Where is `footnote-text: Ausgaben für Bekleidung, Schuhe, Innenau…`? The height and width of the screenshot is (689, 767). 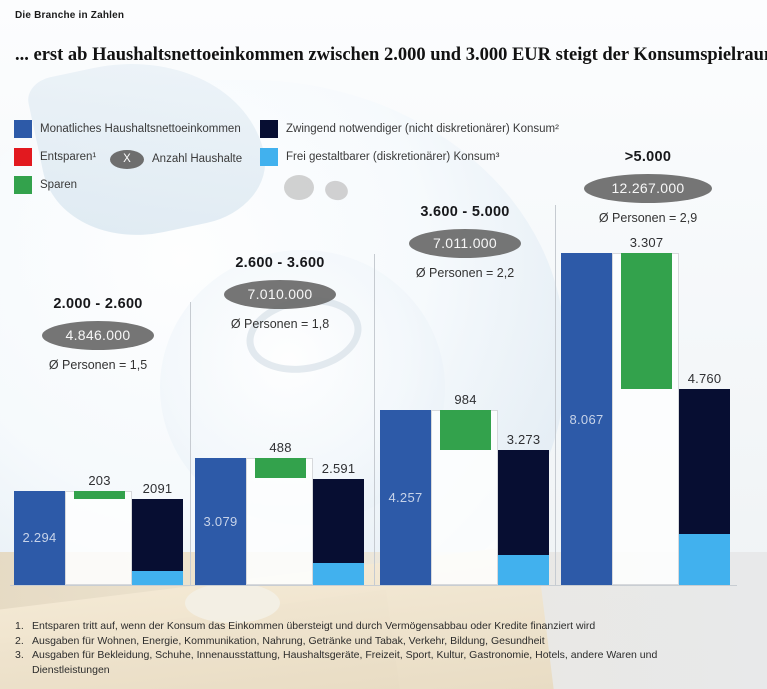 footnote-text: Ausgaben für Bekleidung, Schuhe, Innenau… is located at coordinates (345, 662).